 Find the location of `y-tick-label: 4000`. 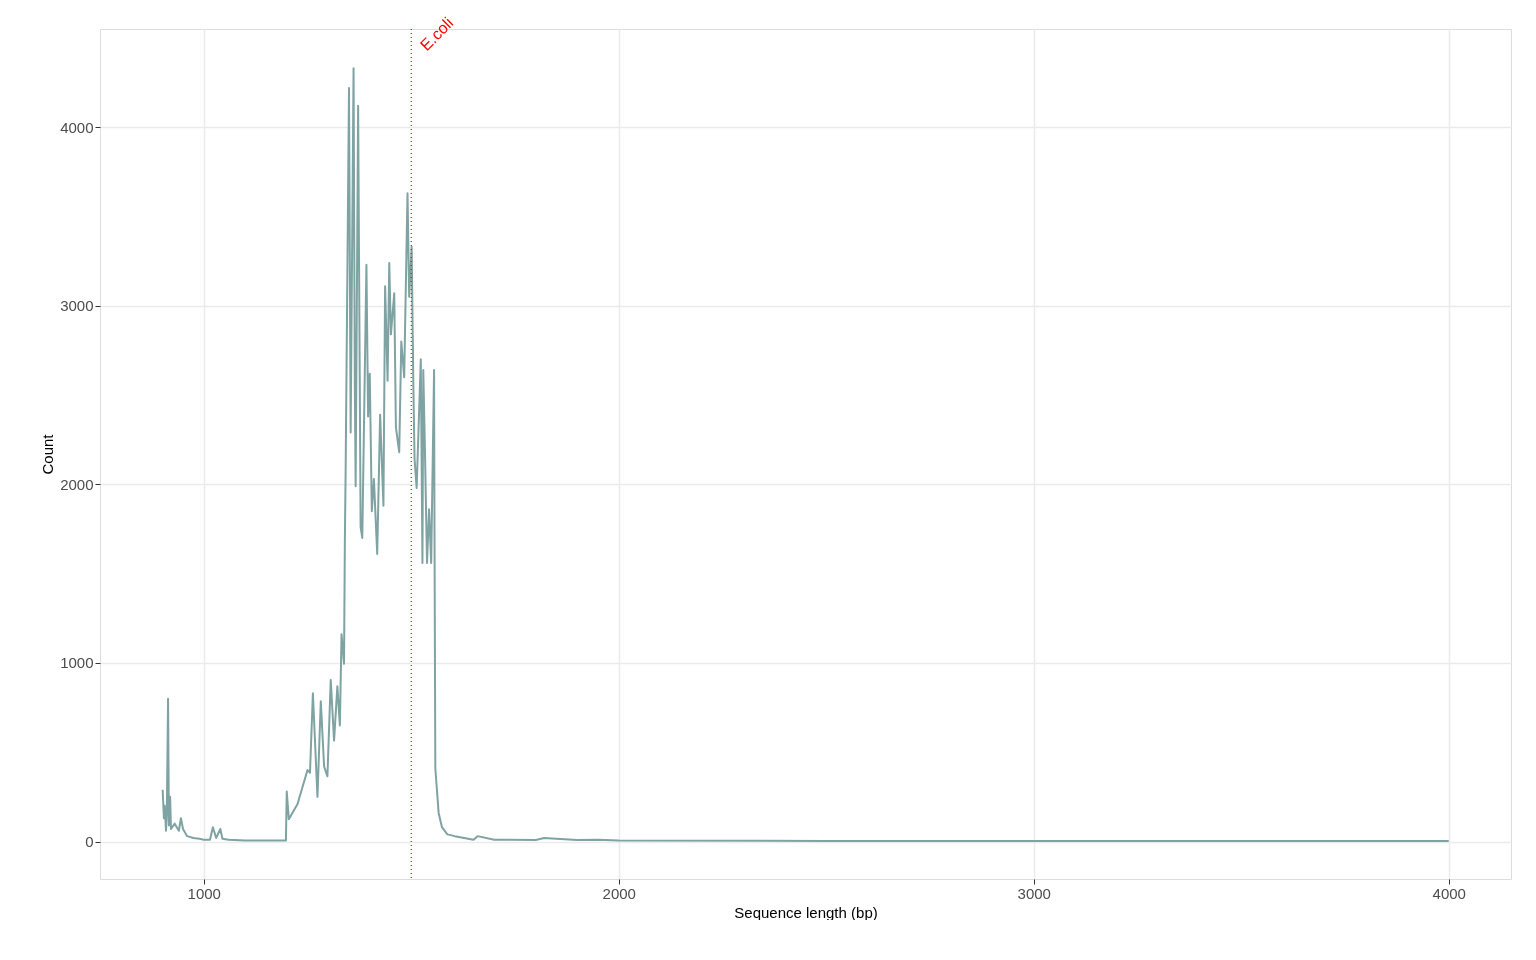

y-tick-label: 4000 is located at coordinates (77, 127).